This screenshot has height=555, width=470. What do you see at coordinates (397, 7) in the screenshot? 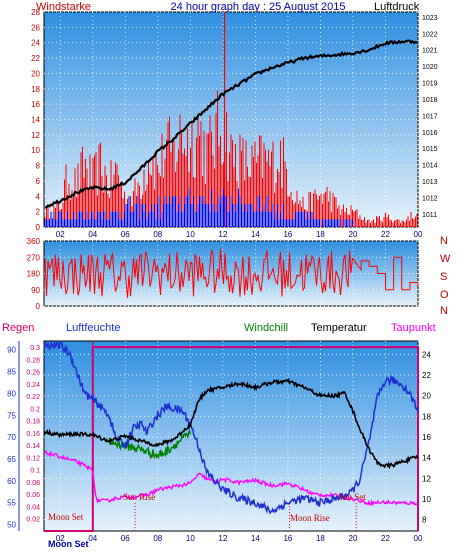
I see `right-axis-title: Luftdruck` at bounding box center [397, 7].